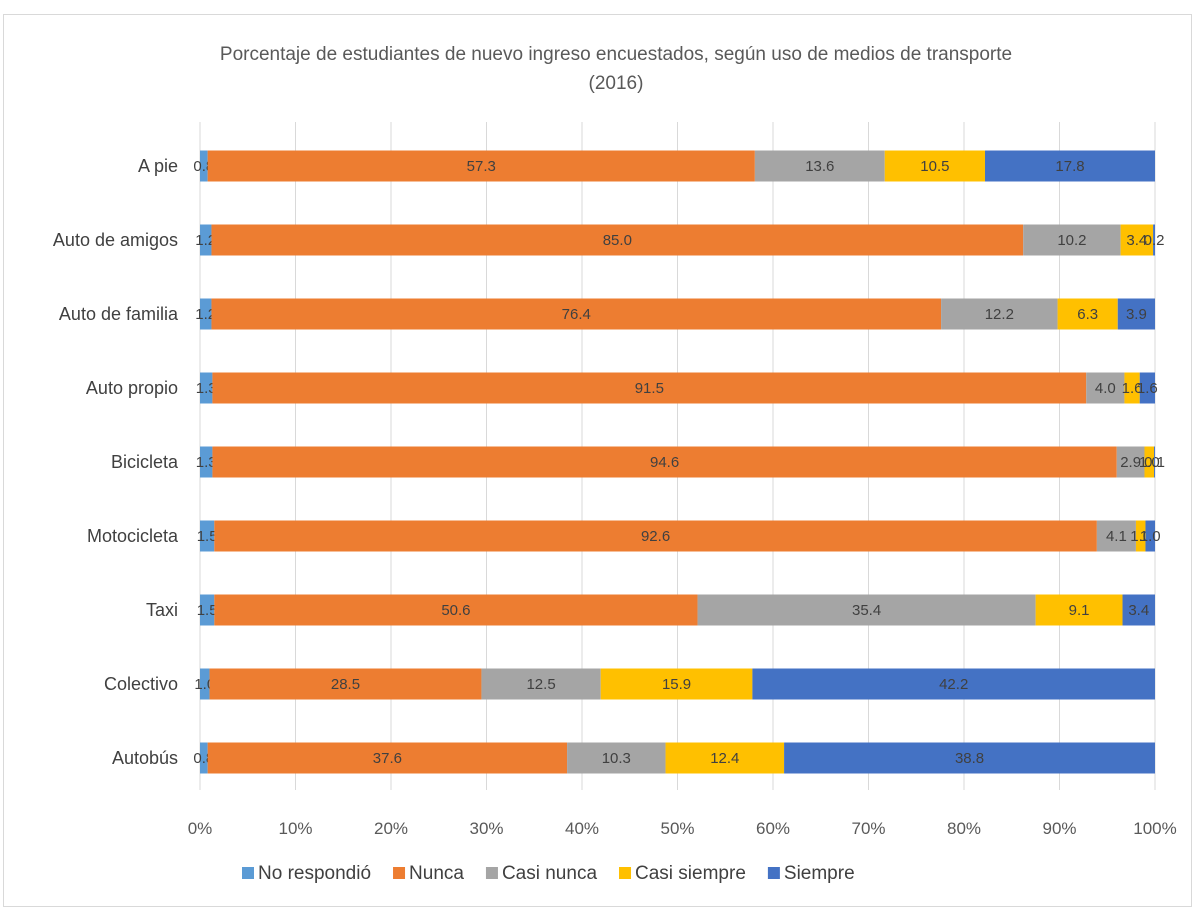  Describe the element at coordinates (773, 828) in the screenshot. I see `x-tick-label: 60%` at that location.